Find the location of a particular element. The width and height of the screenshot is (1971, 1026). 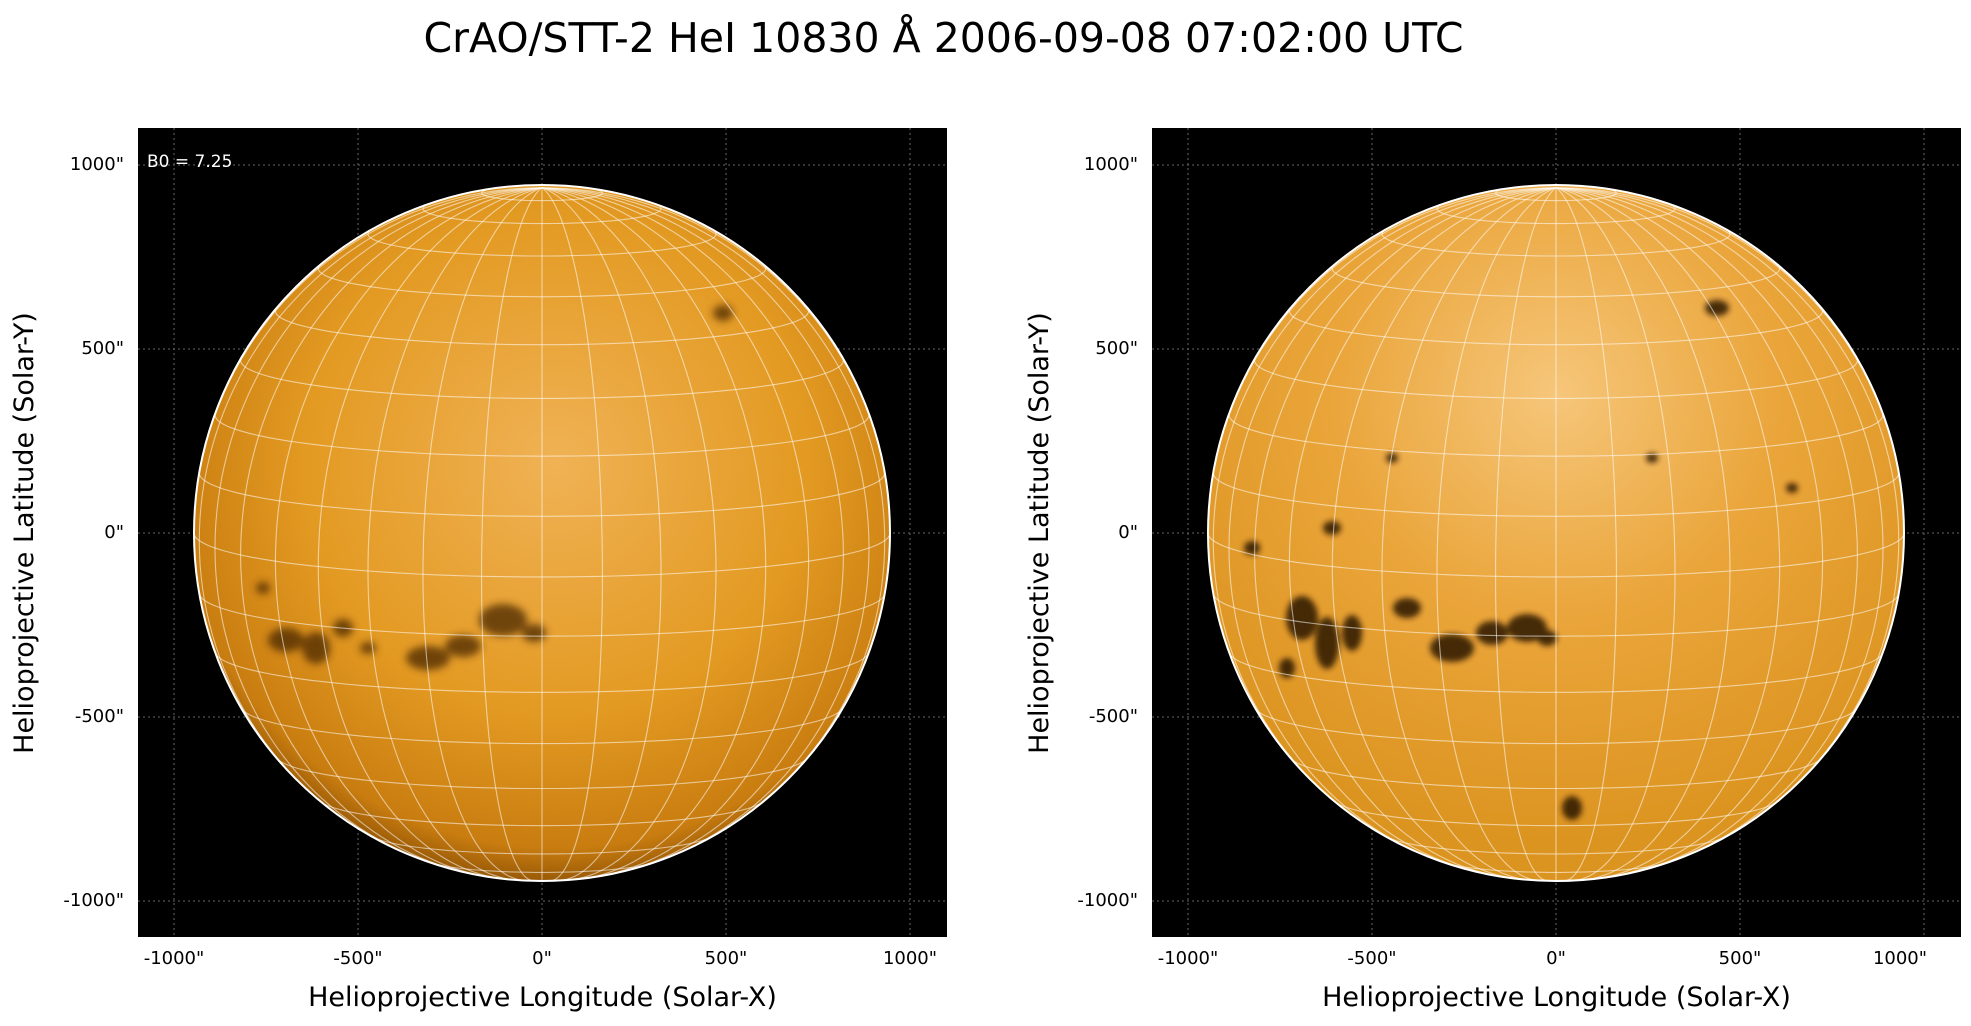

ytick-left-neg500: -500" is located at coordinates (99, 716).